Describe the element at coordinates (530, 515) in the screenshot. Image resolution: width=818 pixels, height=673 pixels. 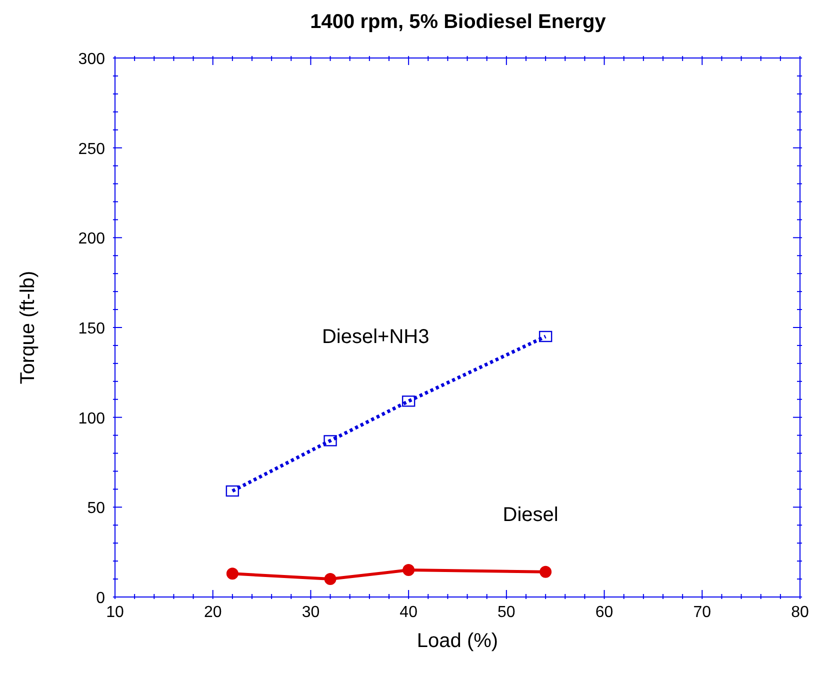
I see `text: Diesel` at that location.